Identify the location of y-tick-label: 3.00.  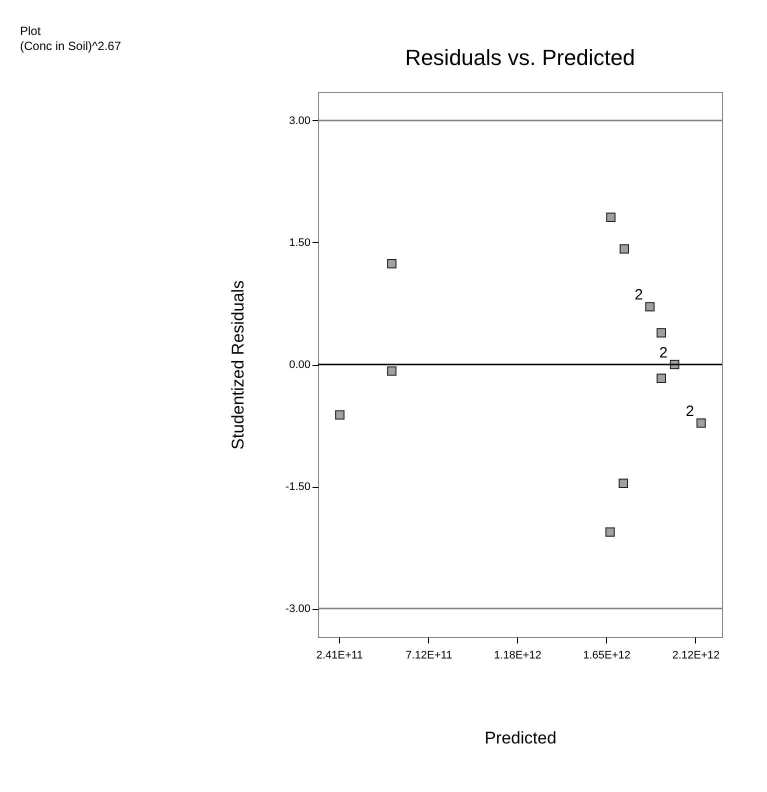
(299, 120).